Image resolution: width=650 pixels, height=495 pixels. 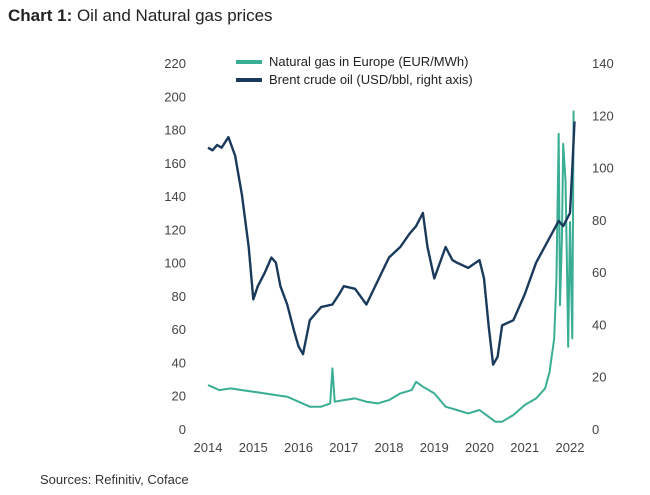 What do you see at coordinates (524, 447) in the screenshot?
I see `x-tick-label: 2021` at bounding box center [524, 447].